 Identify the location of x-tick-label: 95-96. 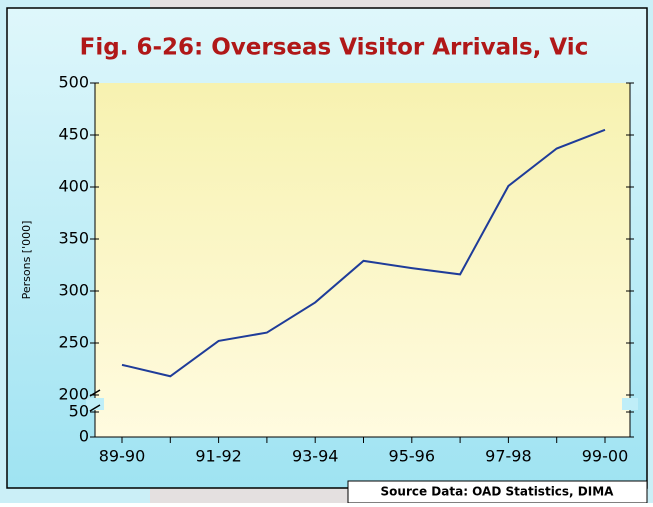
(412, 456).